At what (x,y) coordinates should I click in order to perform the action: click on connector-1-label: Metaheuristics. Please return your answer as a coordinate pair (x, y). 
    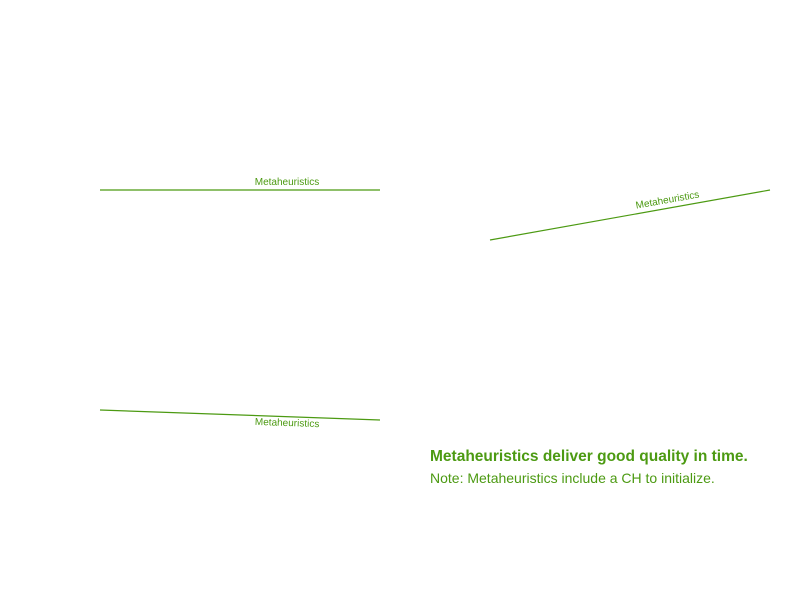
    Looking at the image, I should click on (287, 182).